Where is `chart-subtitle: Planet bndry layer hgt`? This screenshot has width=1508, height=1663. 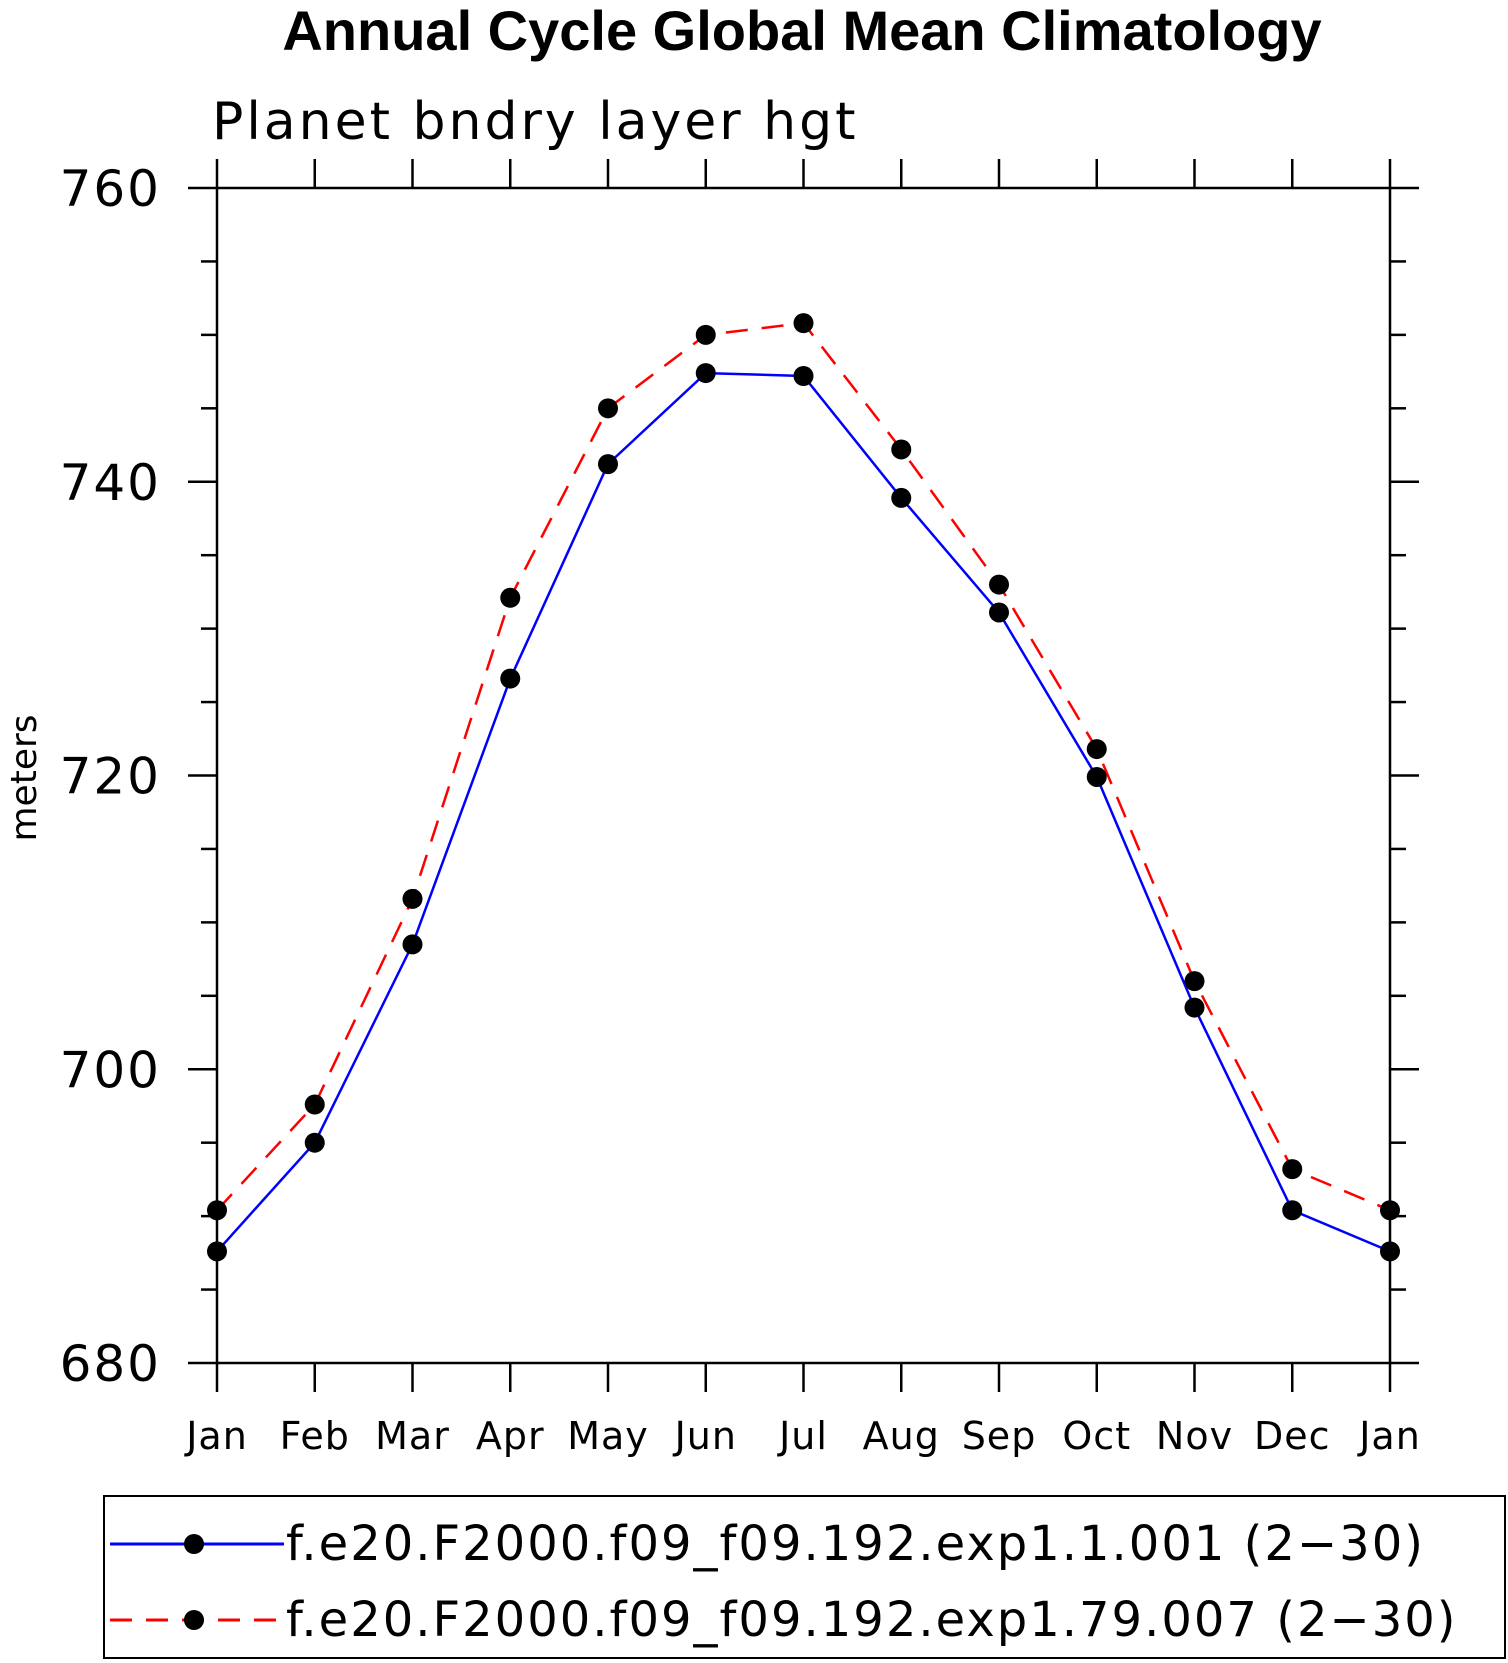 chart-subtitle: Planet bndry layer hgt is located at coordinates (535, 122).